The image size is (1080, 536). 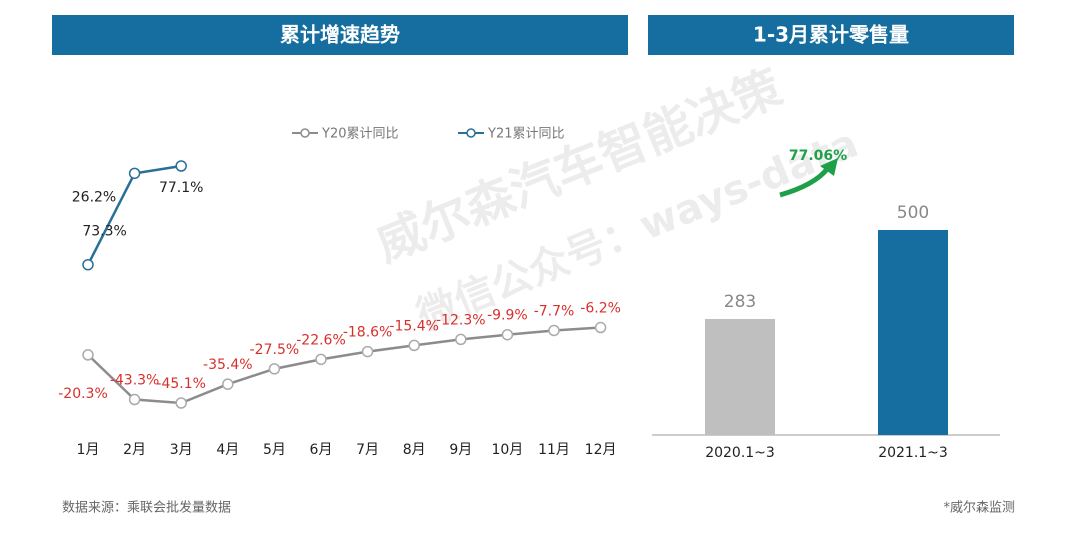 I want to click on data-label: -12.3%, so click(x=461, y=320).